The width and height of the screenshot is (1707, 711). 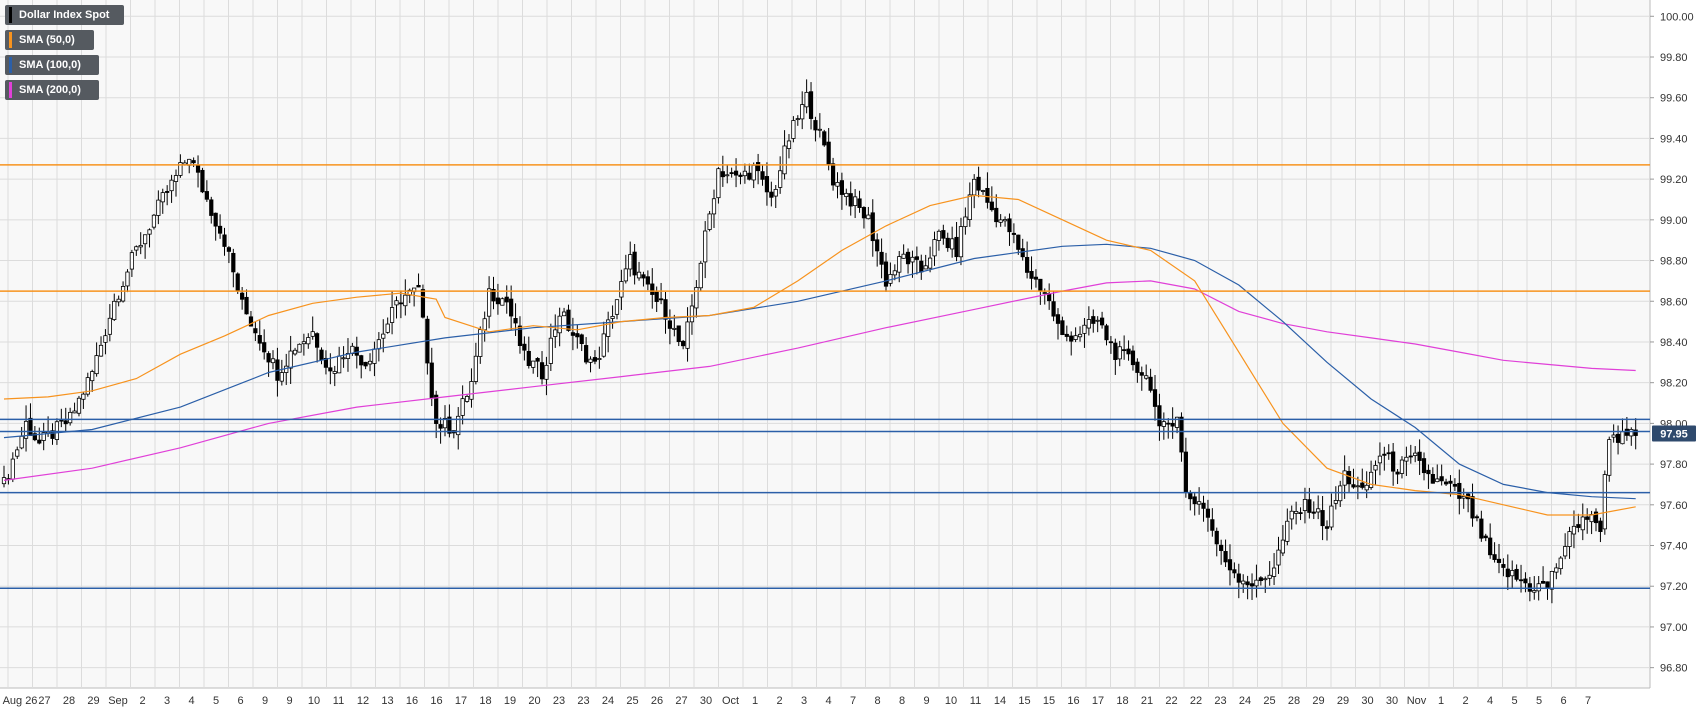 I want to click on legend-item-sma200: SMA (200,0), so click(x=52, y=90).